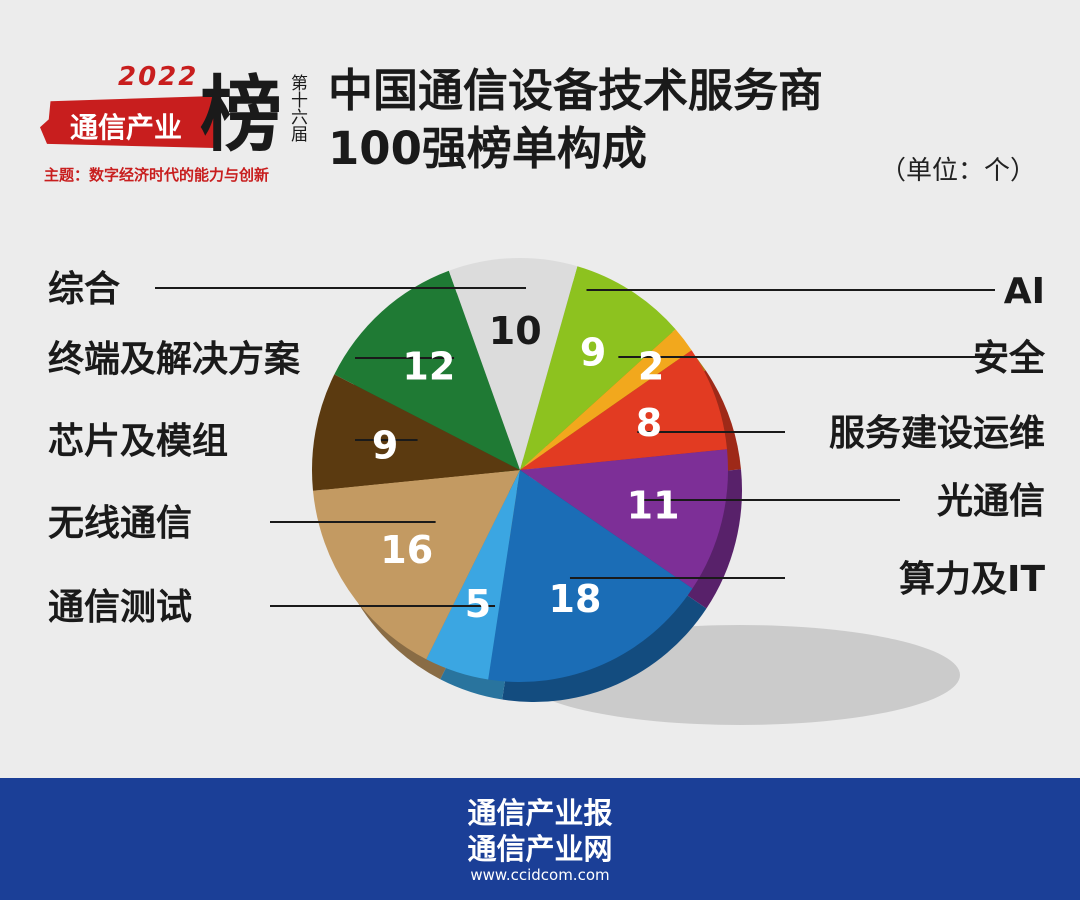 The height and width of the screenshot is (900, 1080). I want to click on logo-banner, so click(127, 122).